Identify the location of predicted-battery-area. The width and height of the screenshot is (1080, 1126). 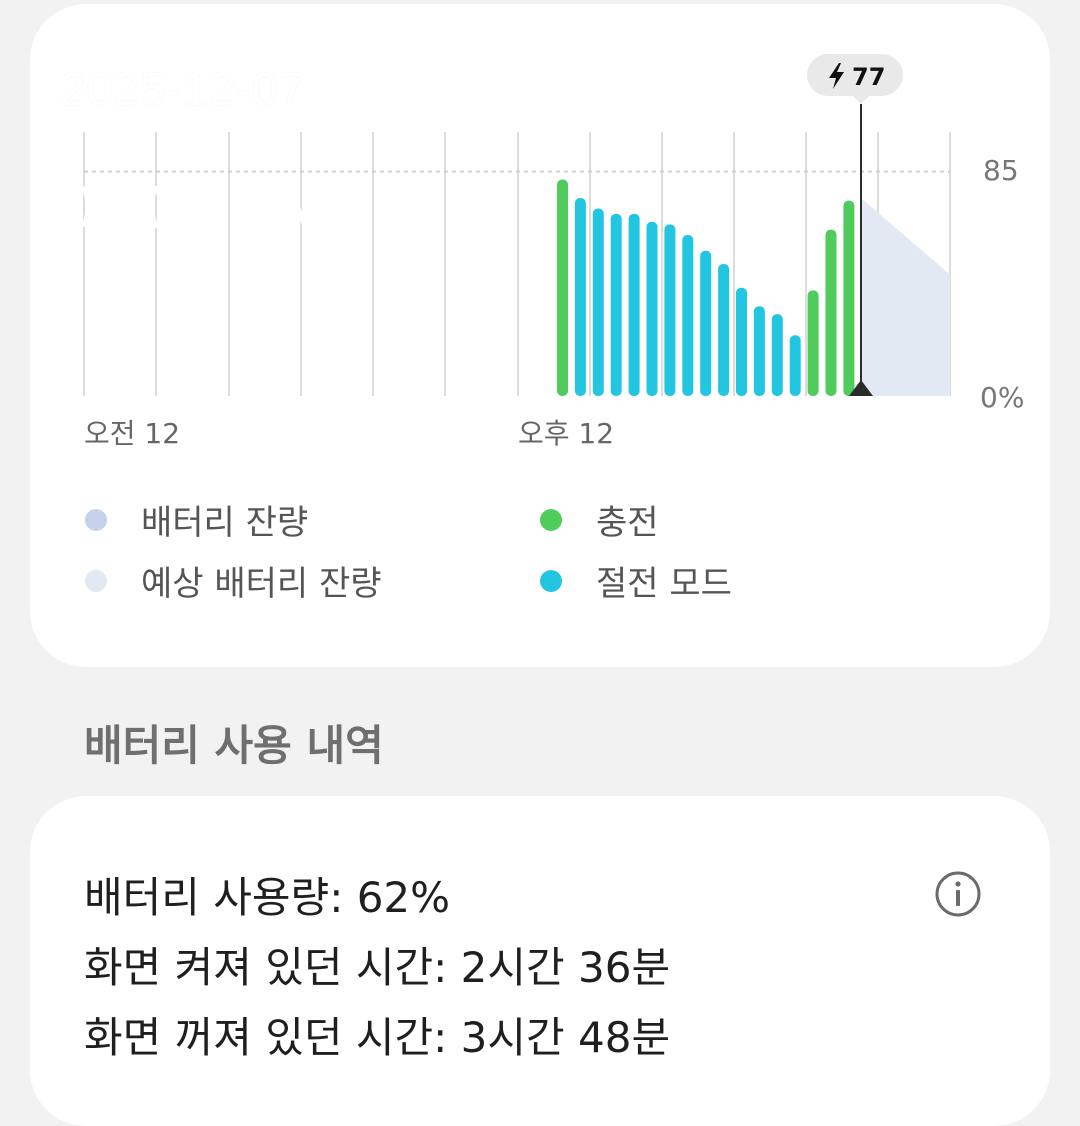
(905, 297).